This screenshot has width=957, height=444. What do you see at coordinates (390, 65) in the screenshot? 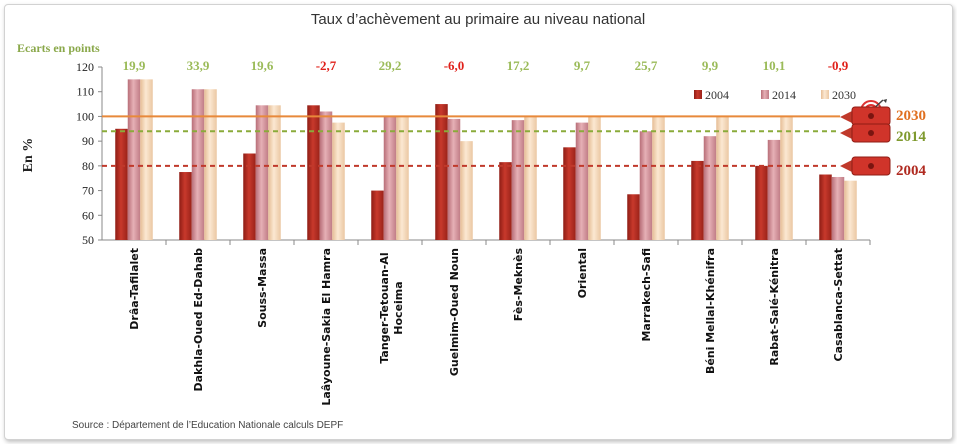
I see `gap-label: 29,2` at bounding box center [390, 65].